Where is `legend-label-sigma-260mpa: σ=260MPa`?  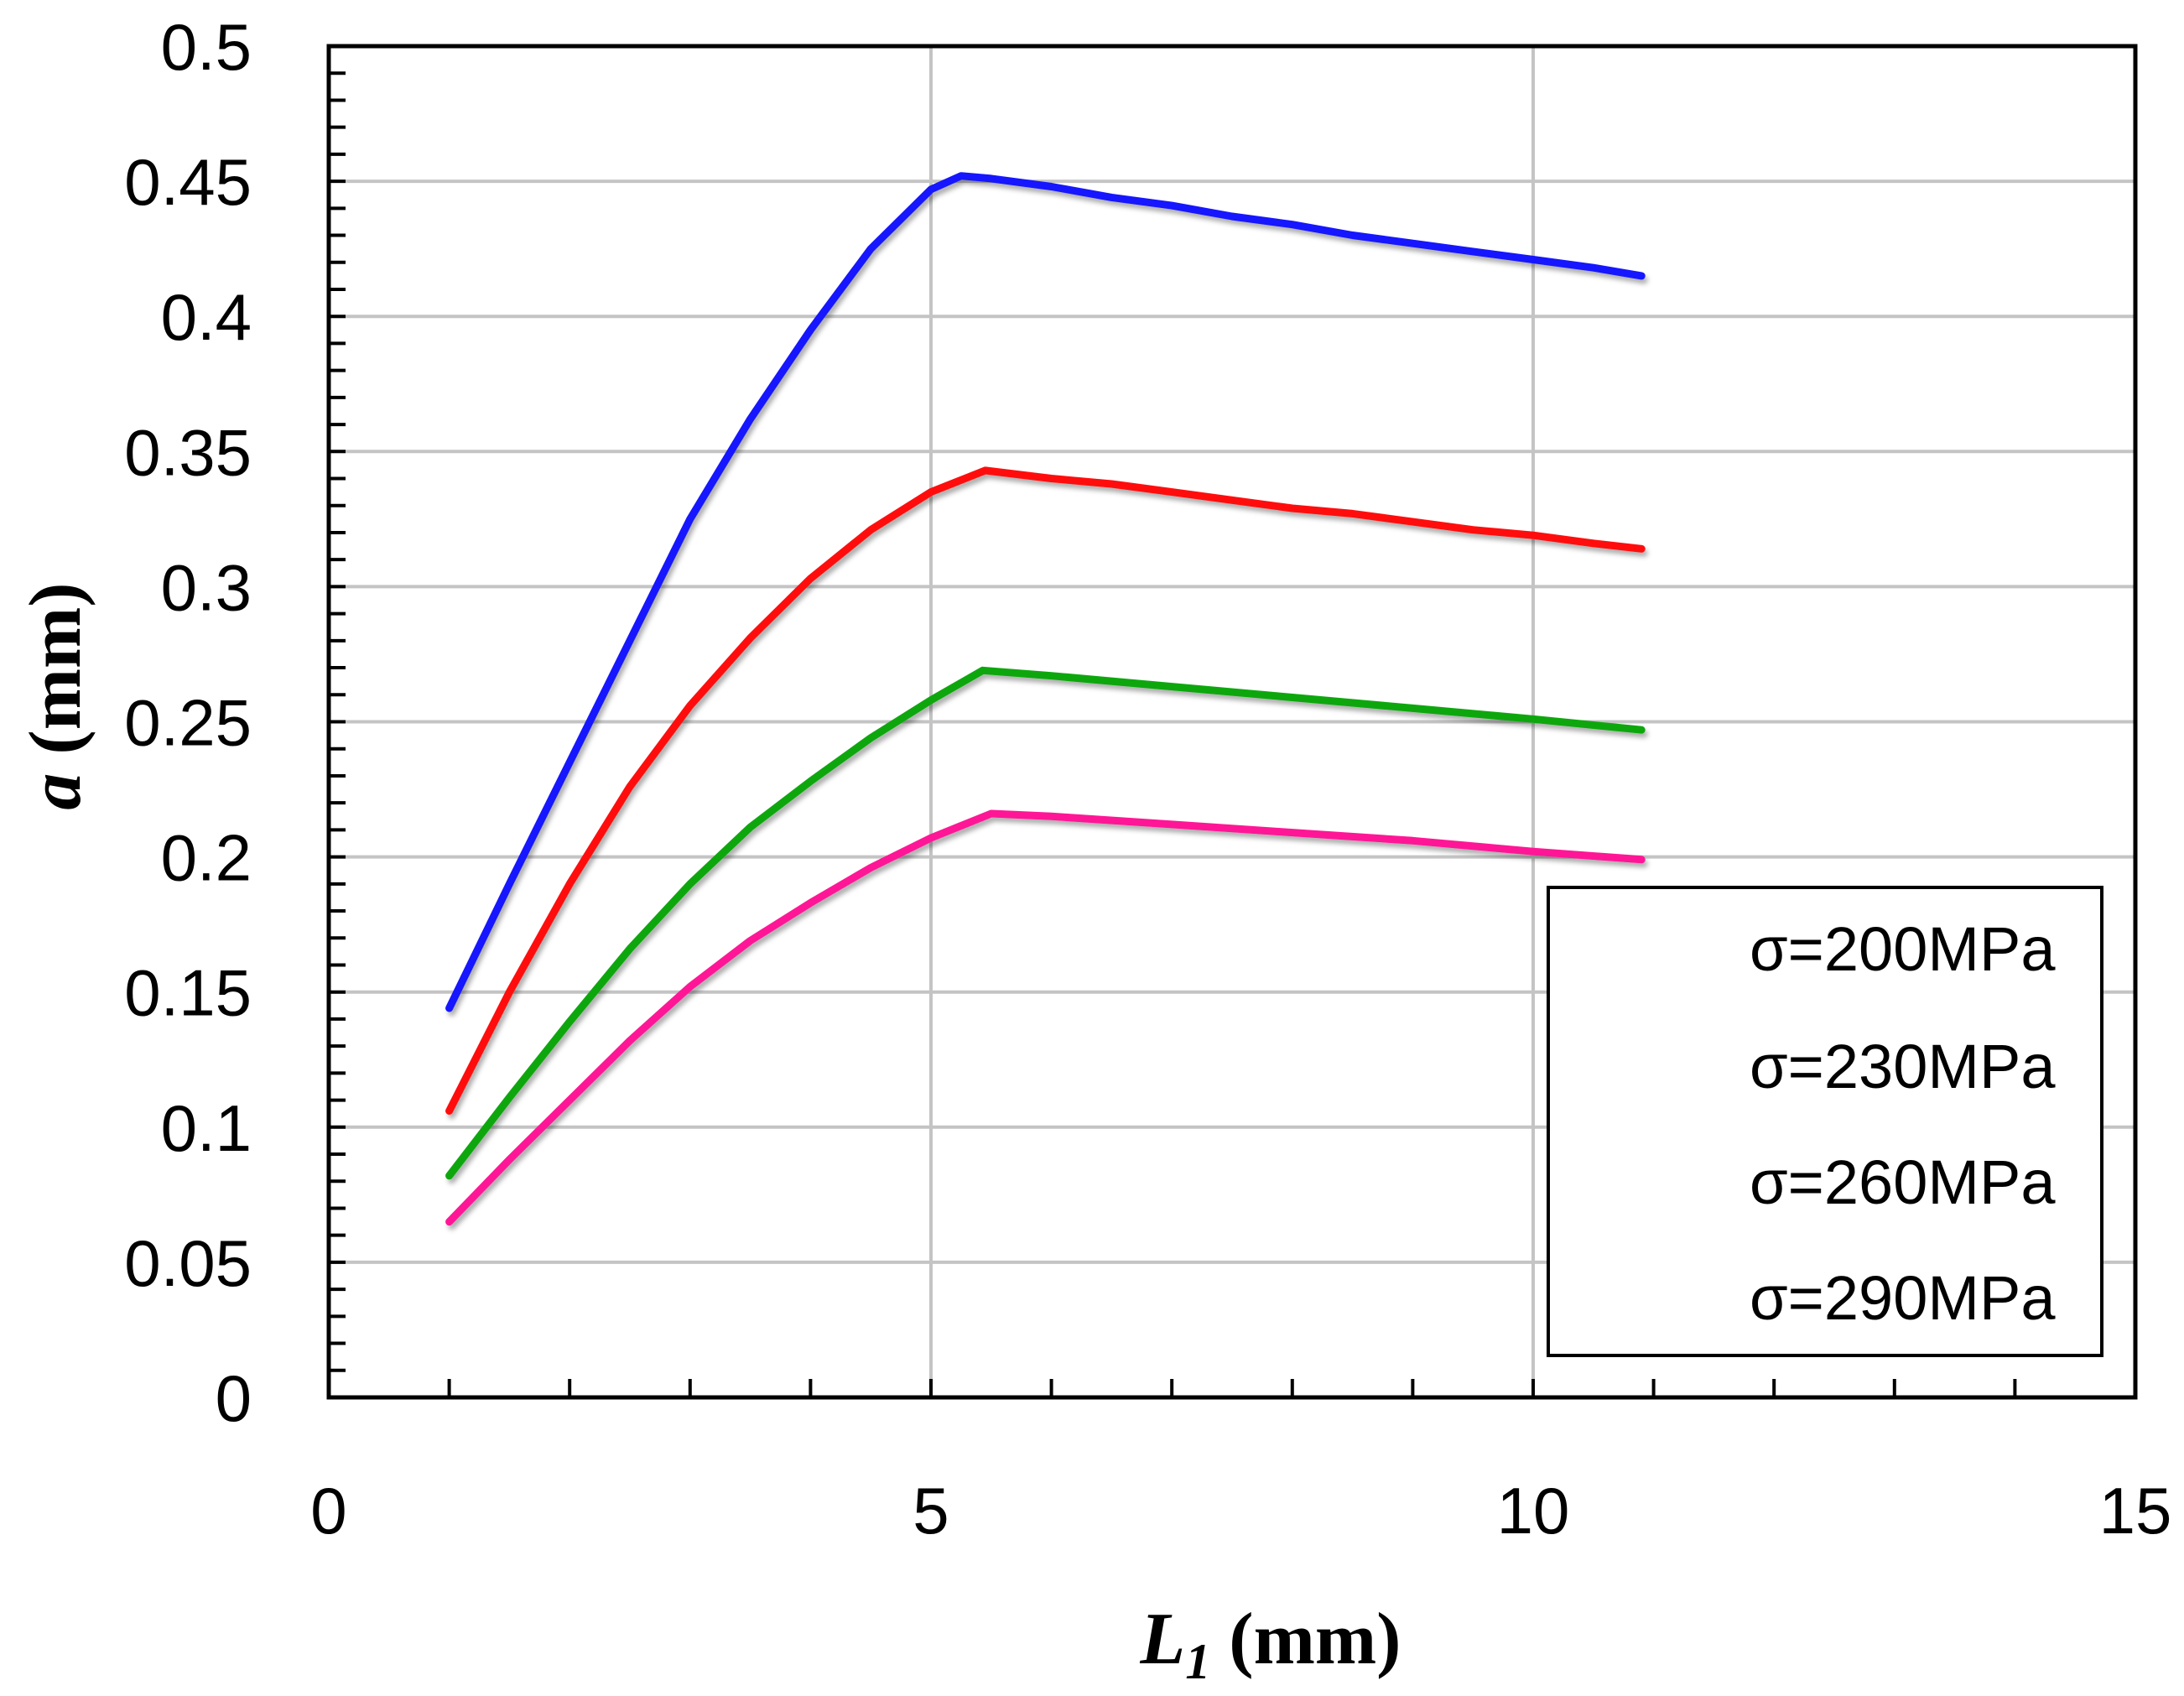 legend-label-sigma-260mpa: σ=260MPa is located at coordinates (1903, 1182).